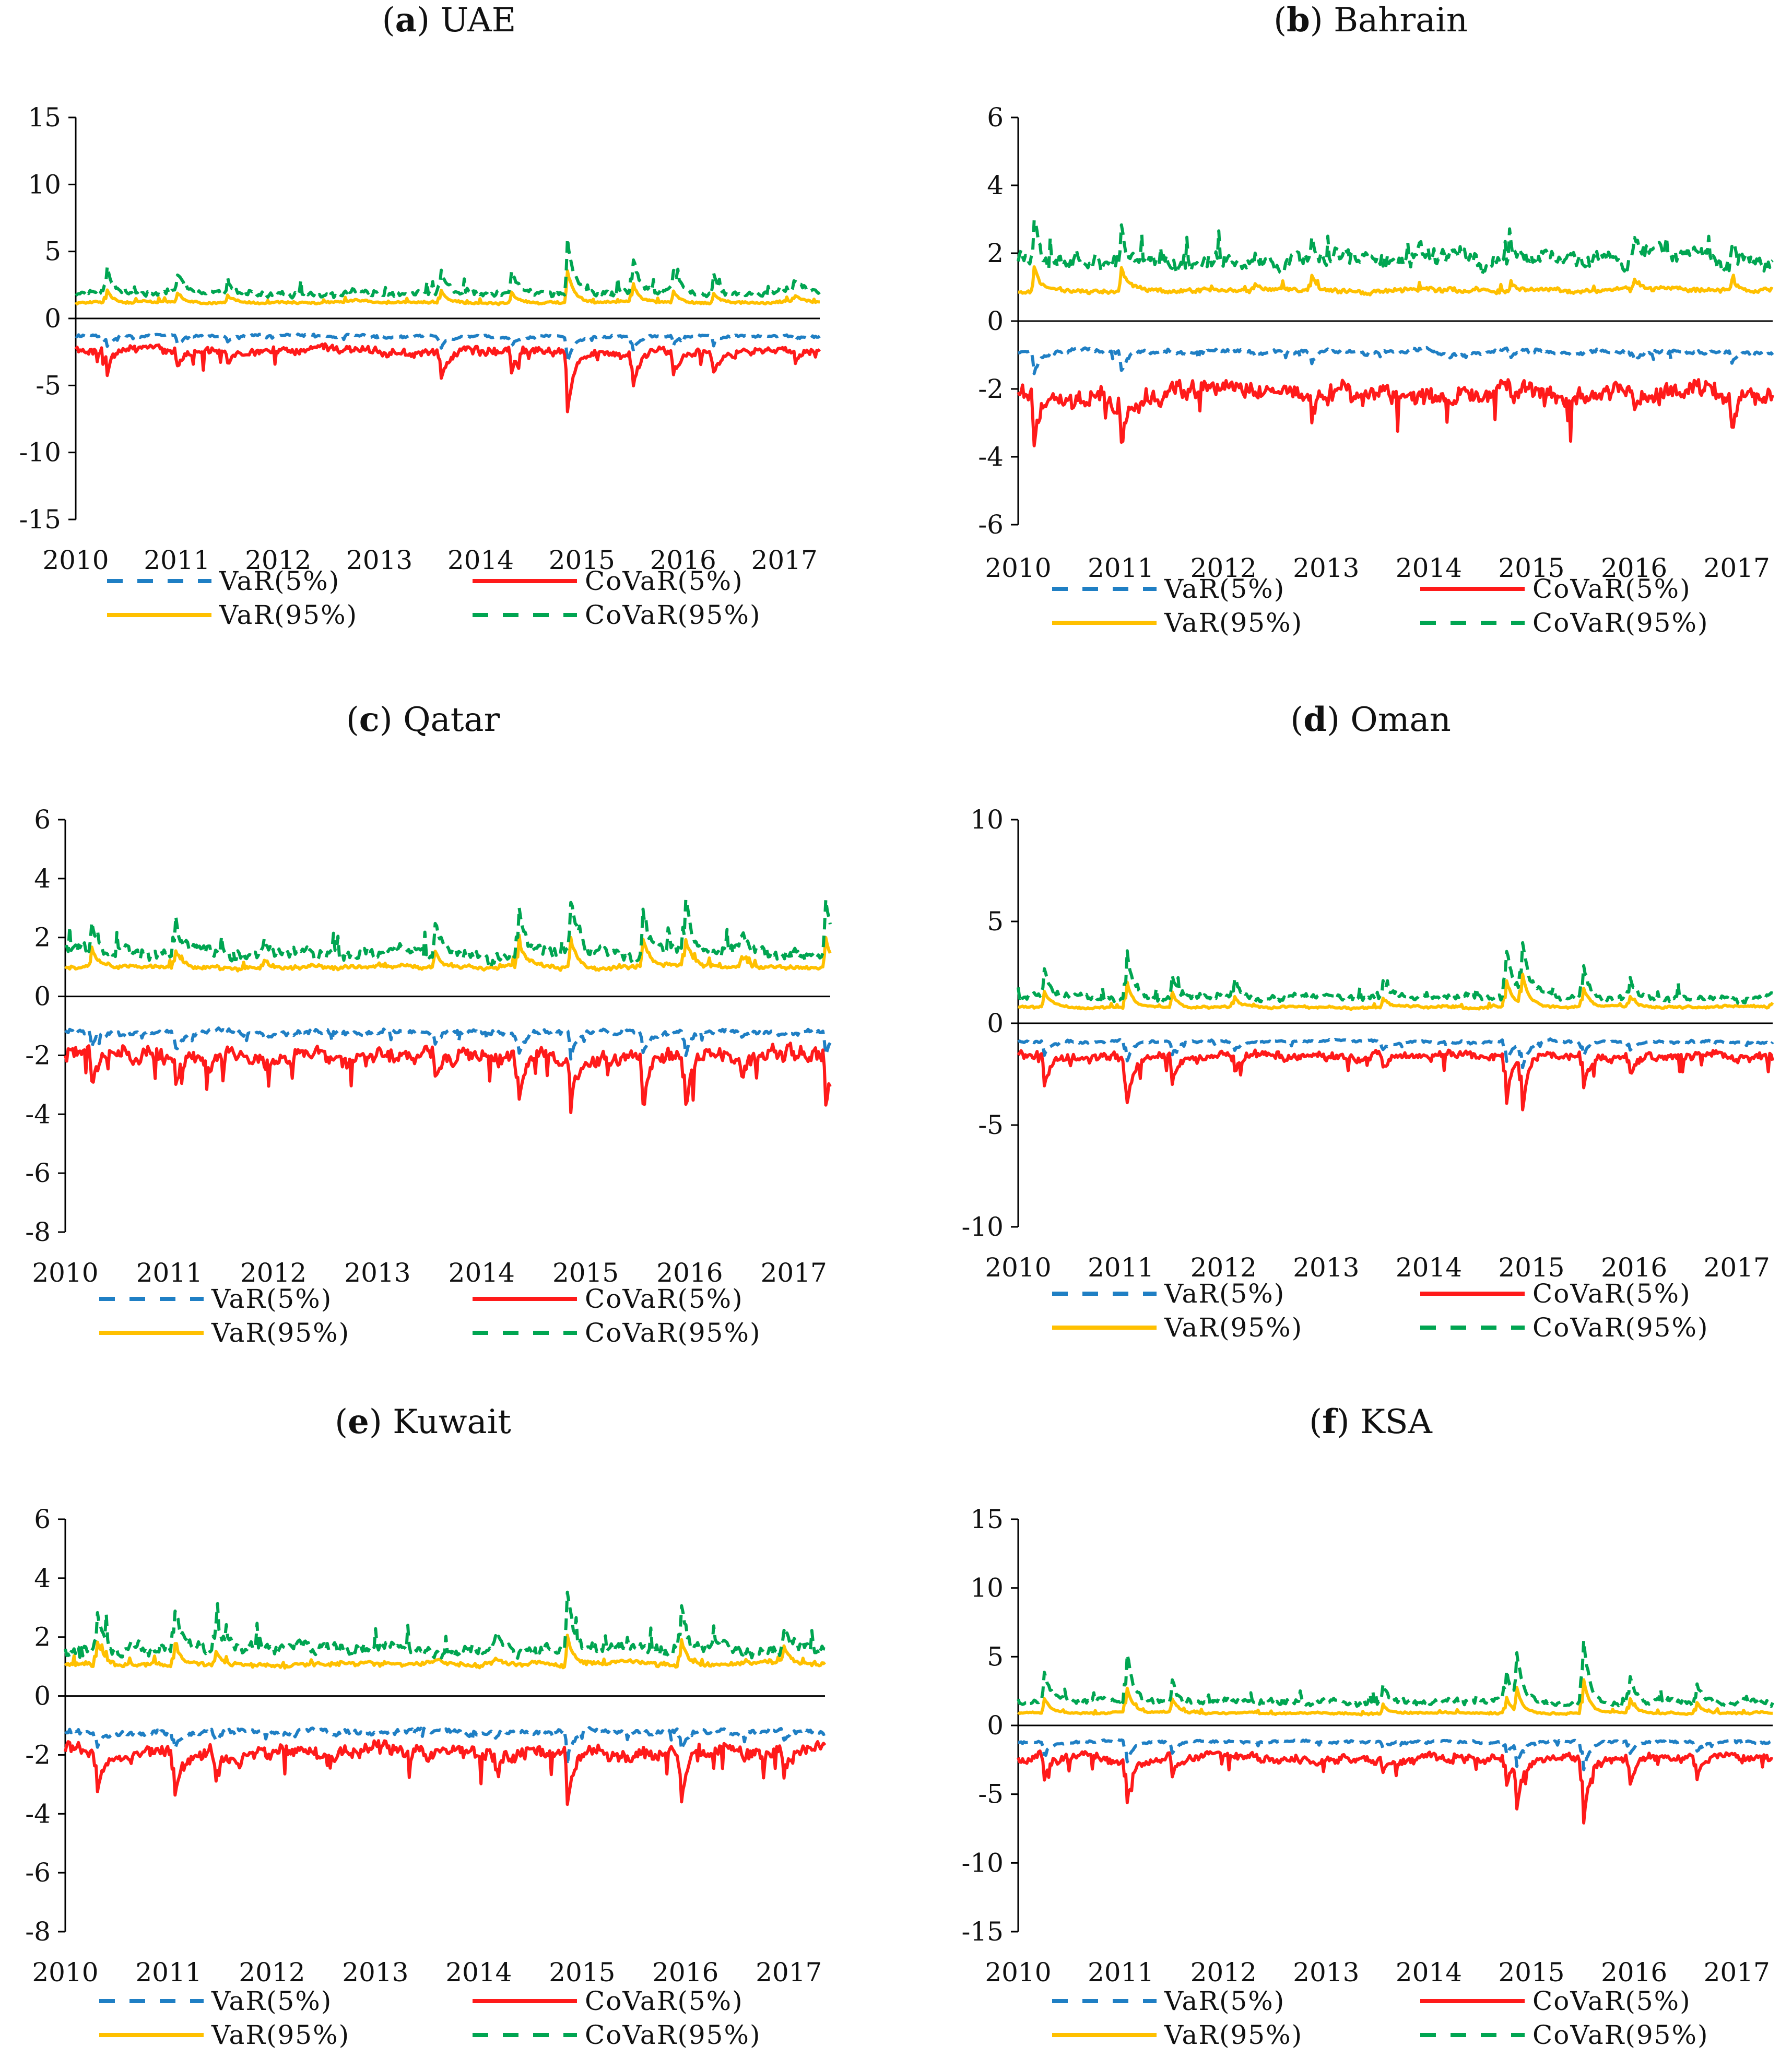 The image size is (1792, 2070). Describe the element at coordinates (1389, 20) in the screenshot. I see `title-country: ) Bahrain` at that location.